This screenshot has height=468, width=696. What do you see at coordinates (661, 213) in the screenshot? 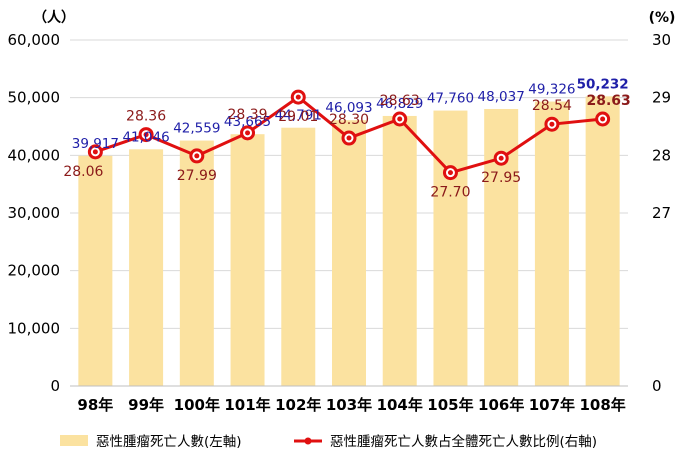
I see `right-tick-label: 27` at bounding box center [661, 213].